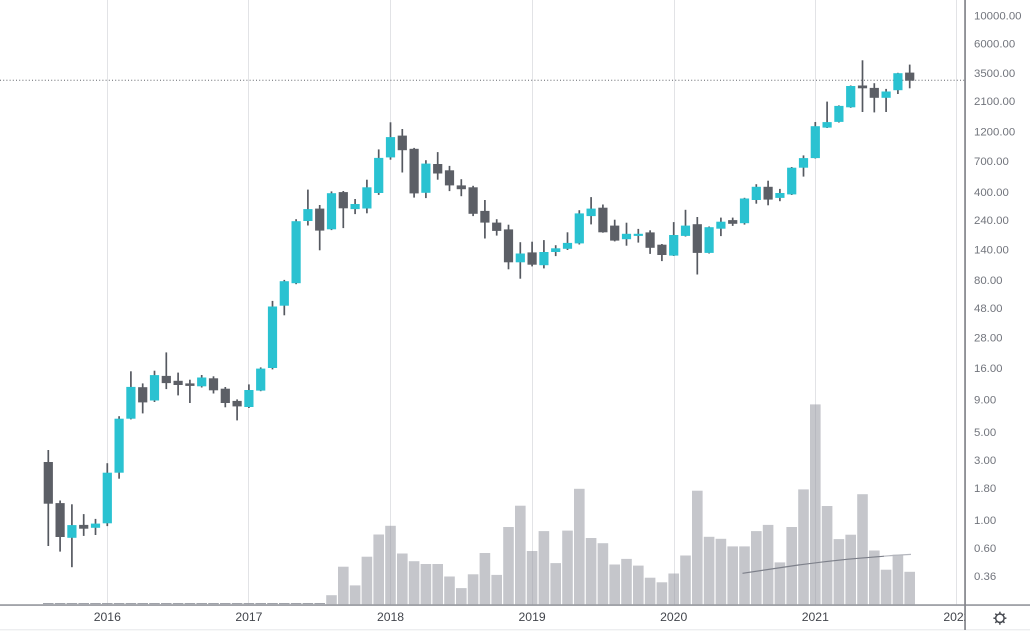 The image size is (1030, 638). Describe the element at coordinates (107, 617) in the screenshot. I see `svg-text: 2016` at that location.